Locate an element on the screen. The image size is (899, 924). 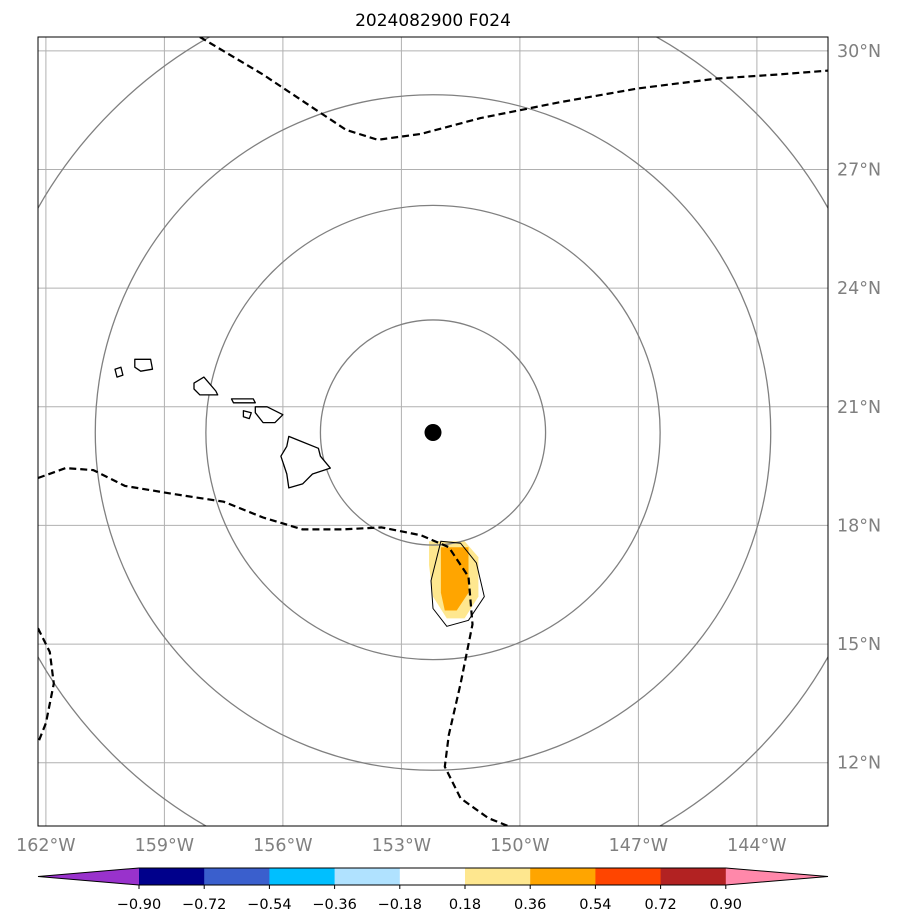
colorbar-tick-label: 0.18 is located at coordinates (465, 905).